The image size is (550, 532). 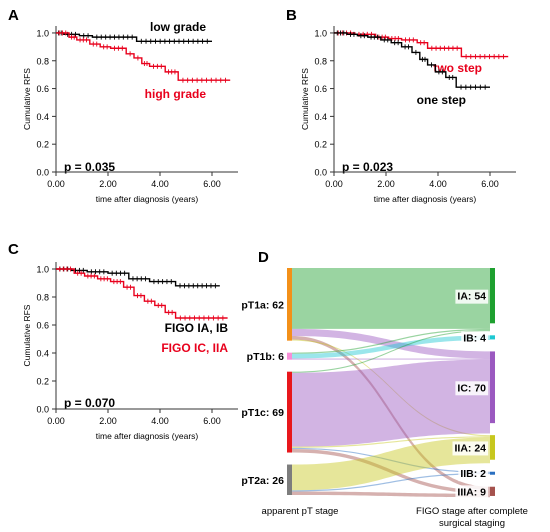 I want to click on panel-a-p-value: p = 0.035, so click(x=89, y=167).